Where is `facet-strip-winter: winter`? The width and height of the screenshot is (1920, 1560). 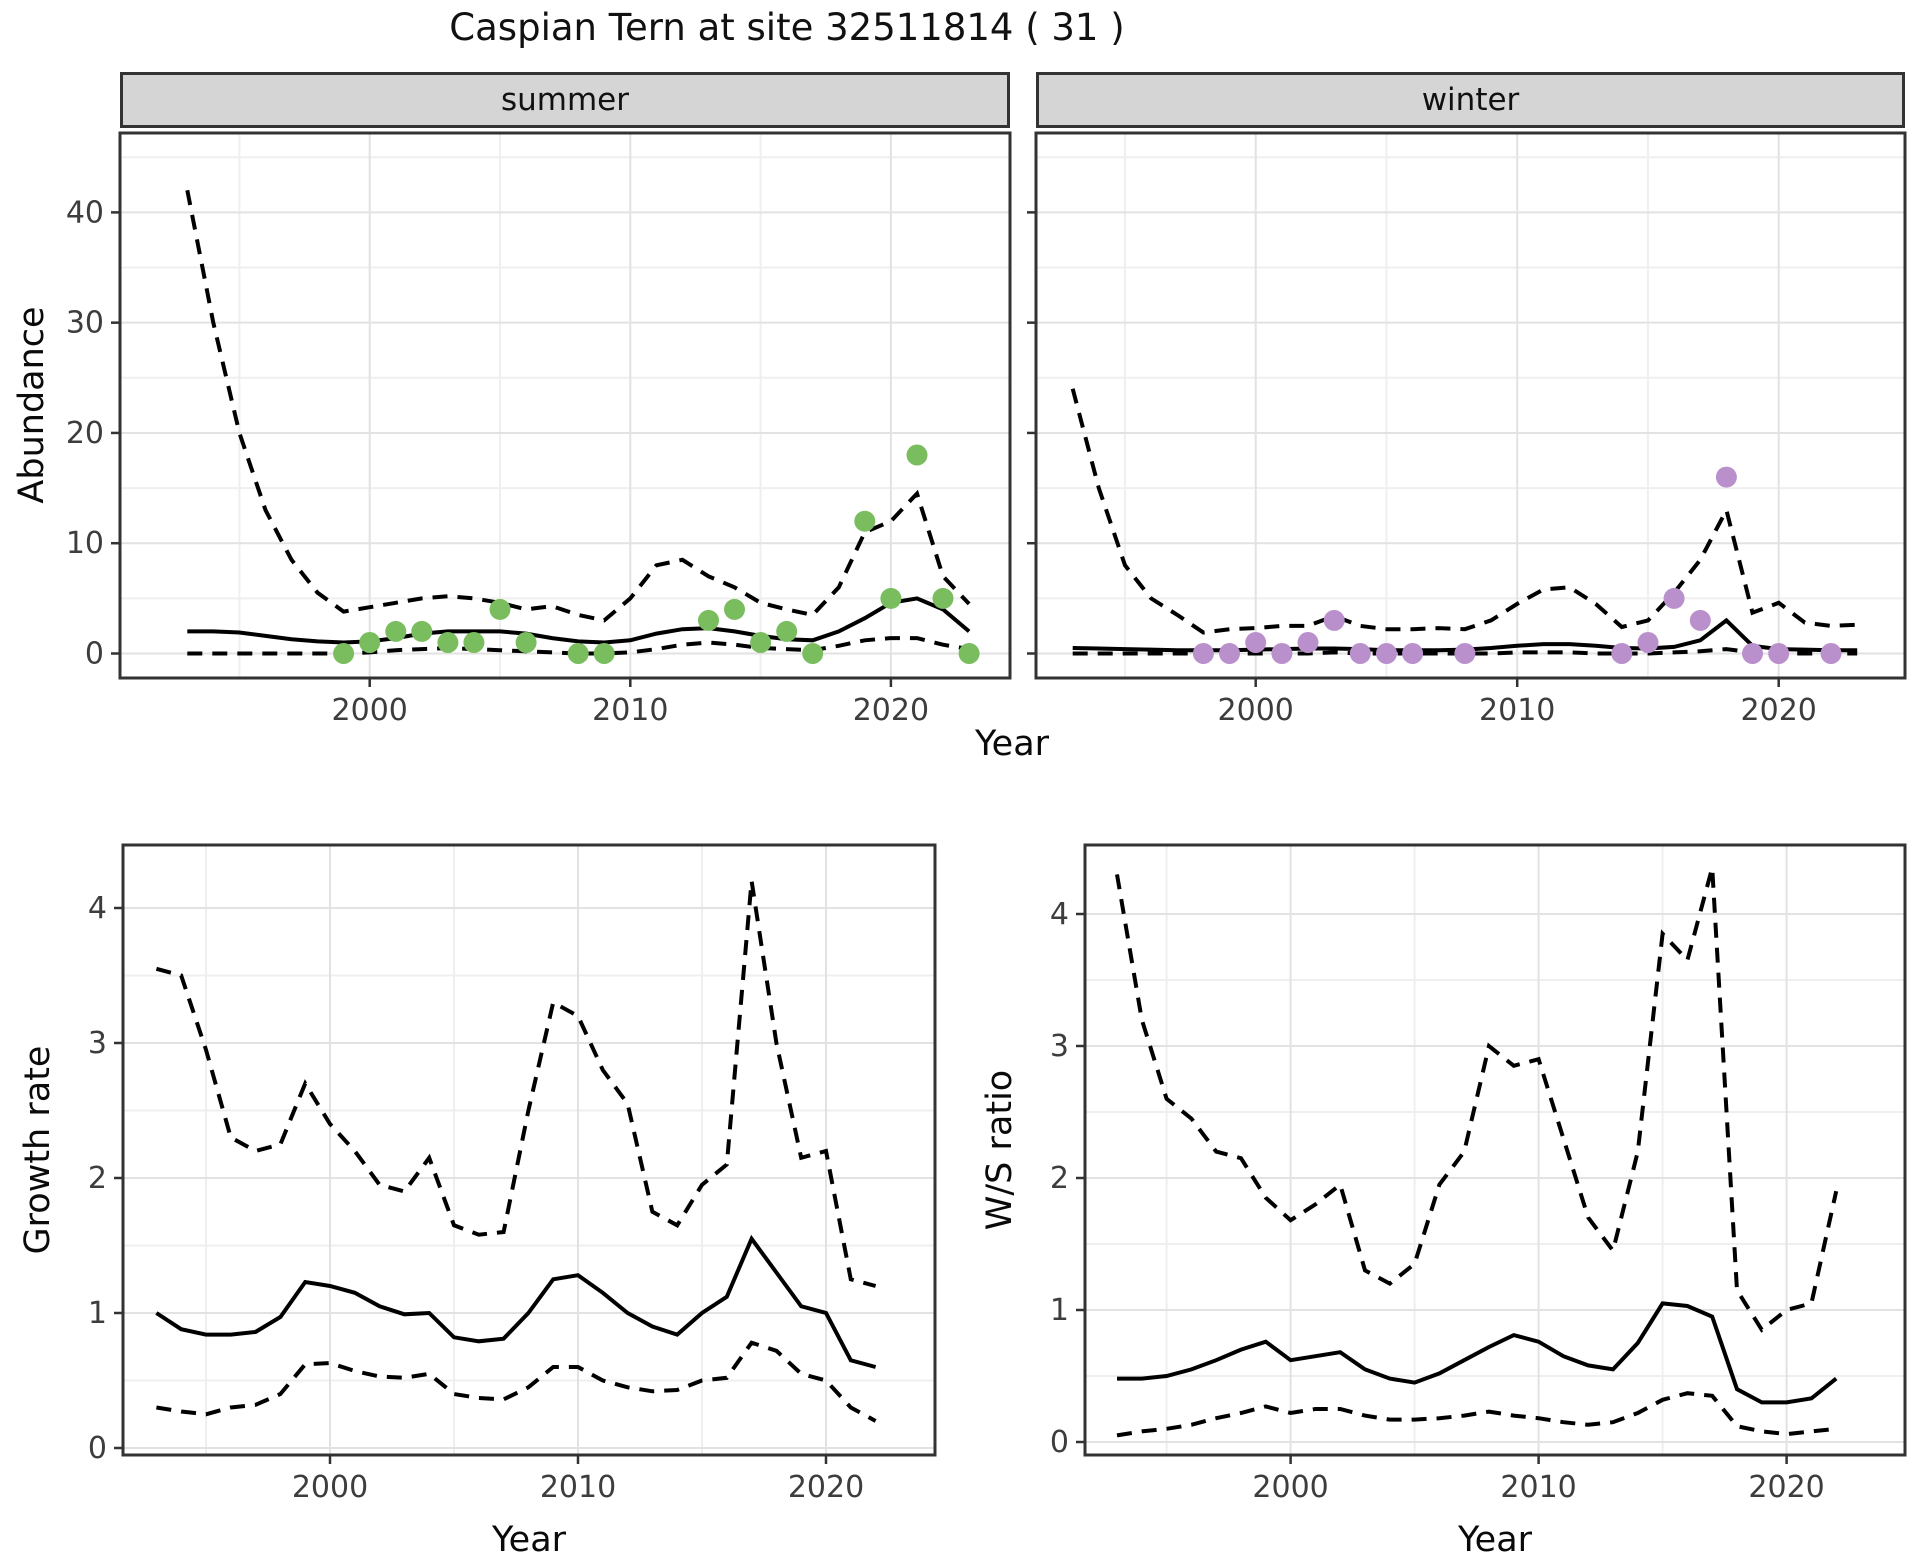
facet-strip-winter: winter is located at coordinates (1470, 100).